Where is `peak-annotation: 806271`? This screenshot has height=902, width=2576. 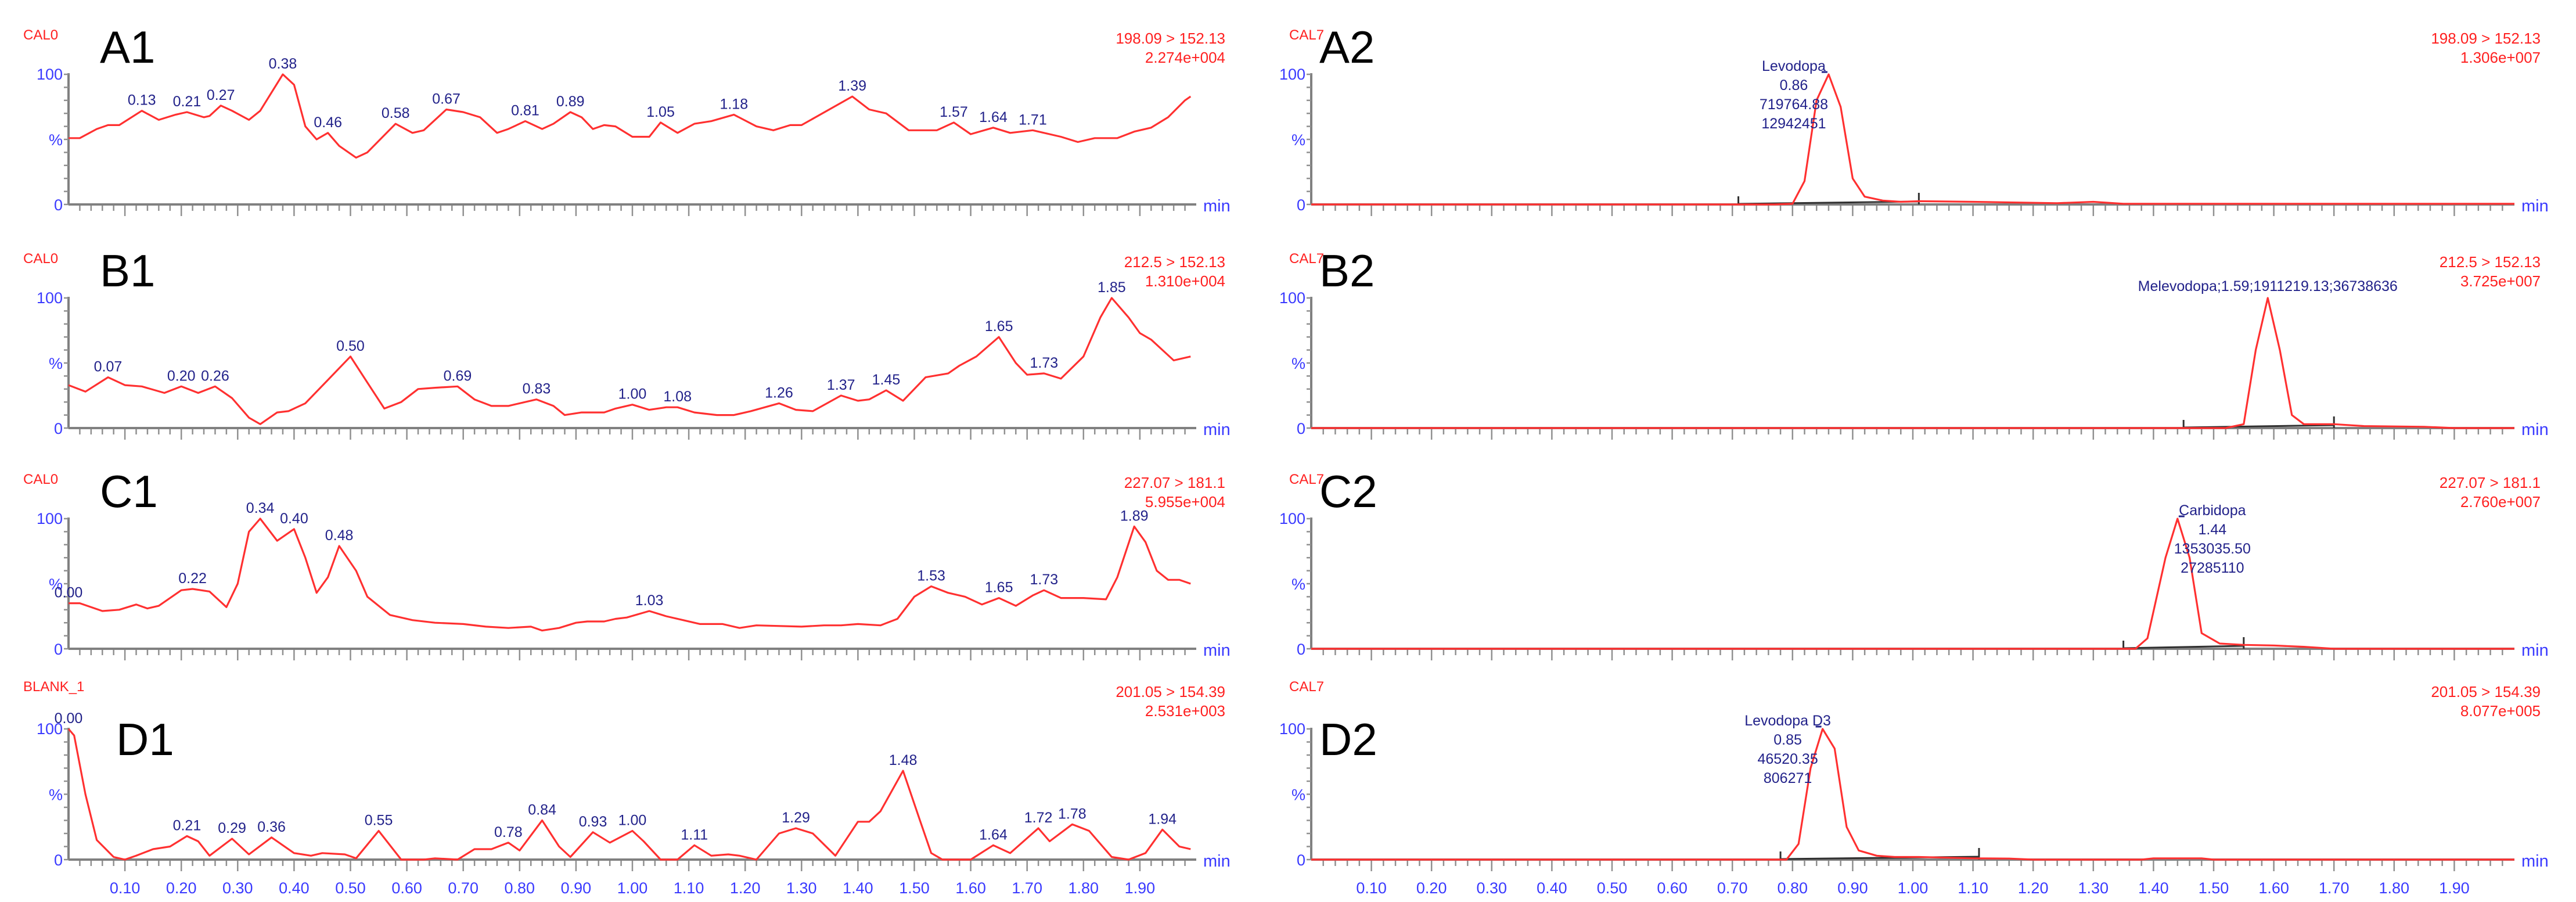 peak-annotation: 806271 is located at coordinates (1788, 778).